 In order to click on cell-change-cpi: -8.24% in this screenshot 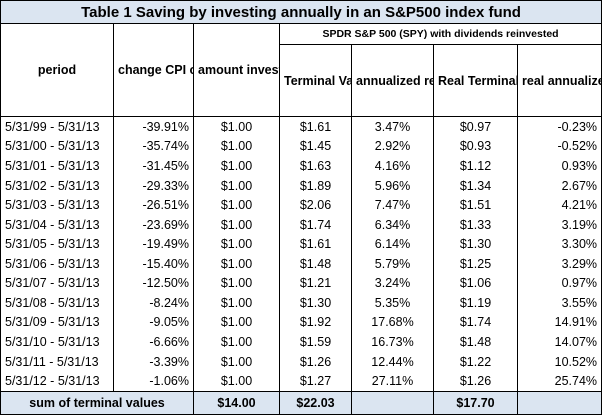, I will do `click(153, 303)`.